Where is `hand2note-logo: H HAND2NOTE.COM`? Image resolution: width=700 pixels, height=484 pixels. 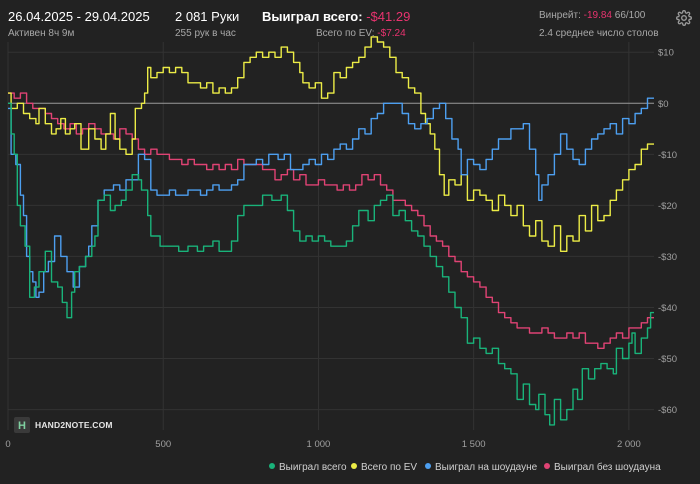
hand2note-logo: H HAND2NOTE.COM is located at coordinates (63, 425).